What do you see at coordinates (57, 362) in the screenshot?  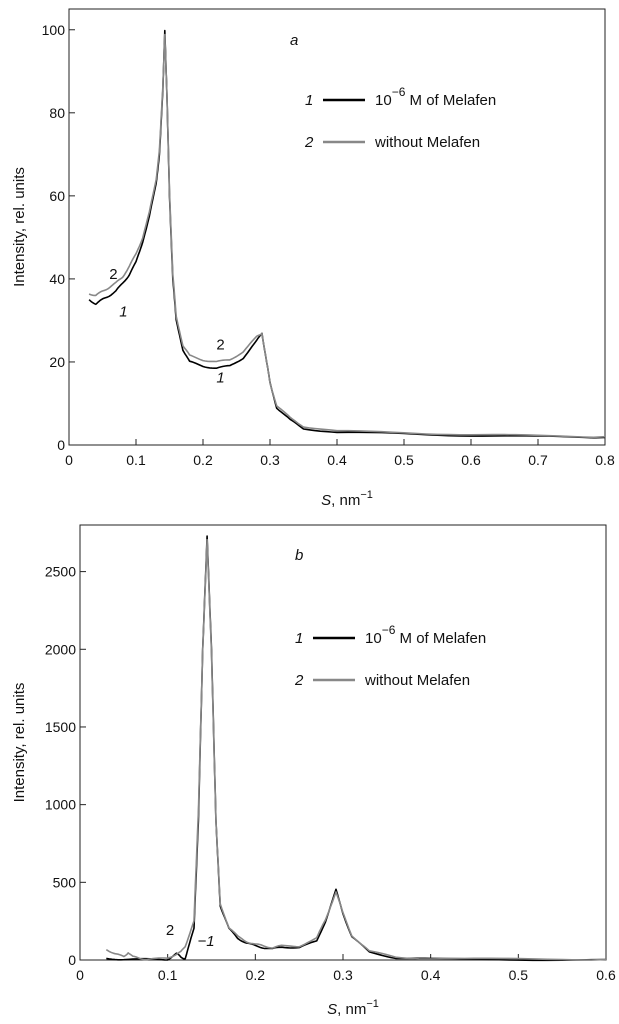 I see `y-tick-label: 20` at bounding box center [57, 362].